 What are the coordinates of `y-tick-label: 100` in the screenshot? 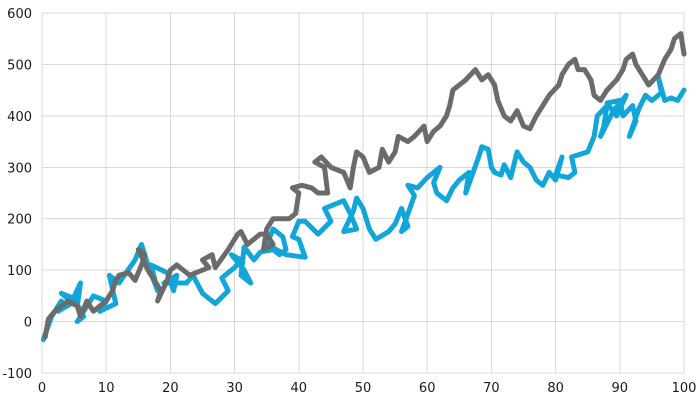 It's located at (19, 271).